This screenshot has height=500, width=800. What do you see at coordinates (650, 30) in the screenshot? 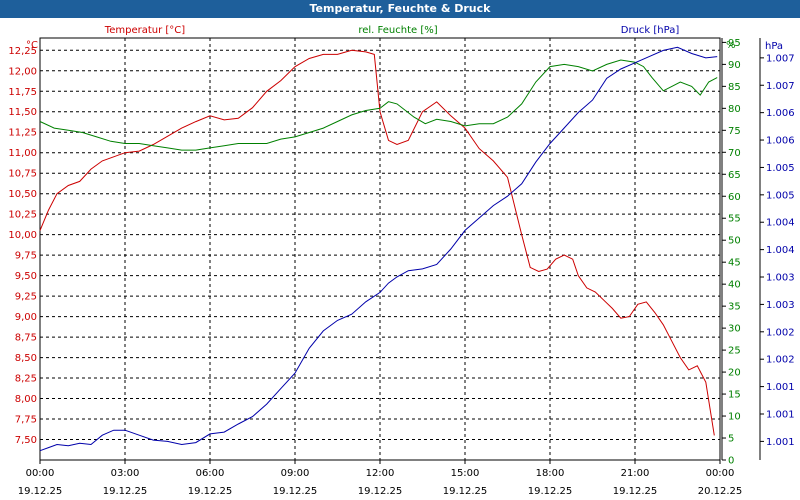
I see `legend-entry-pressure: Druck [hPa]` at bounding box center [650, 30].